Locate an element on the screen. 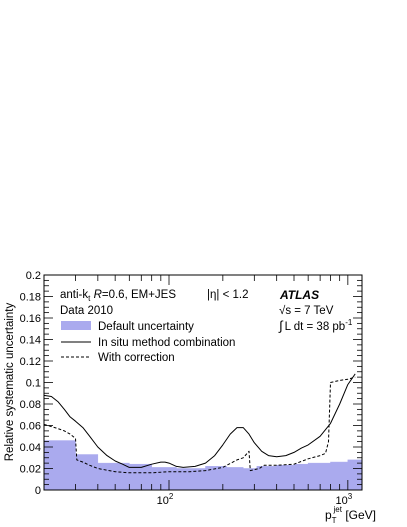 Image resolution: width=407 pixels, height=527 pixels. in-situ-combination-line is located at coordinates (199, 420).